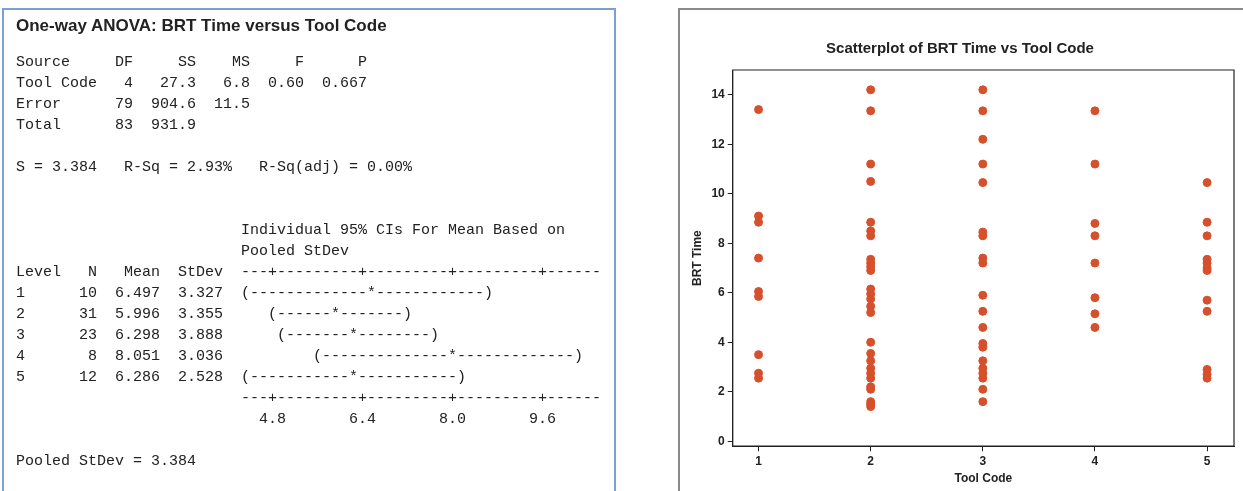 The height and width of the screenshot is (491, 1243). Describe the element at coordinates (722, 391) in the screenshot. I see `y-tick-label: 2` at that location.